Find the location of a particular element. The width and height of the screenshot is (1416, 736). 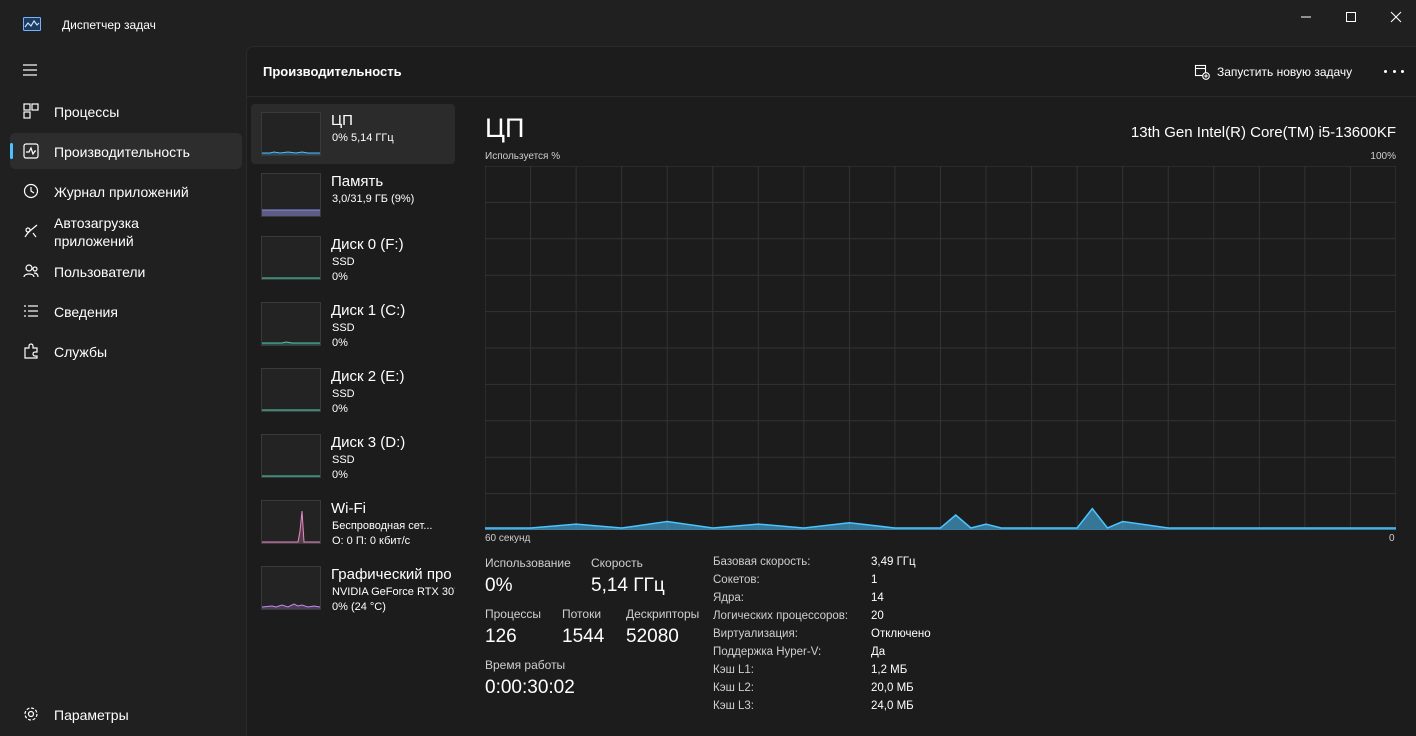

resource-name: Память is located at coordinates (357, 181).